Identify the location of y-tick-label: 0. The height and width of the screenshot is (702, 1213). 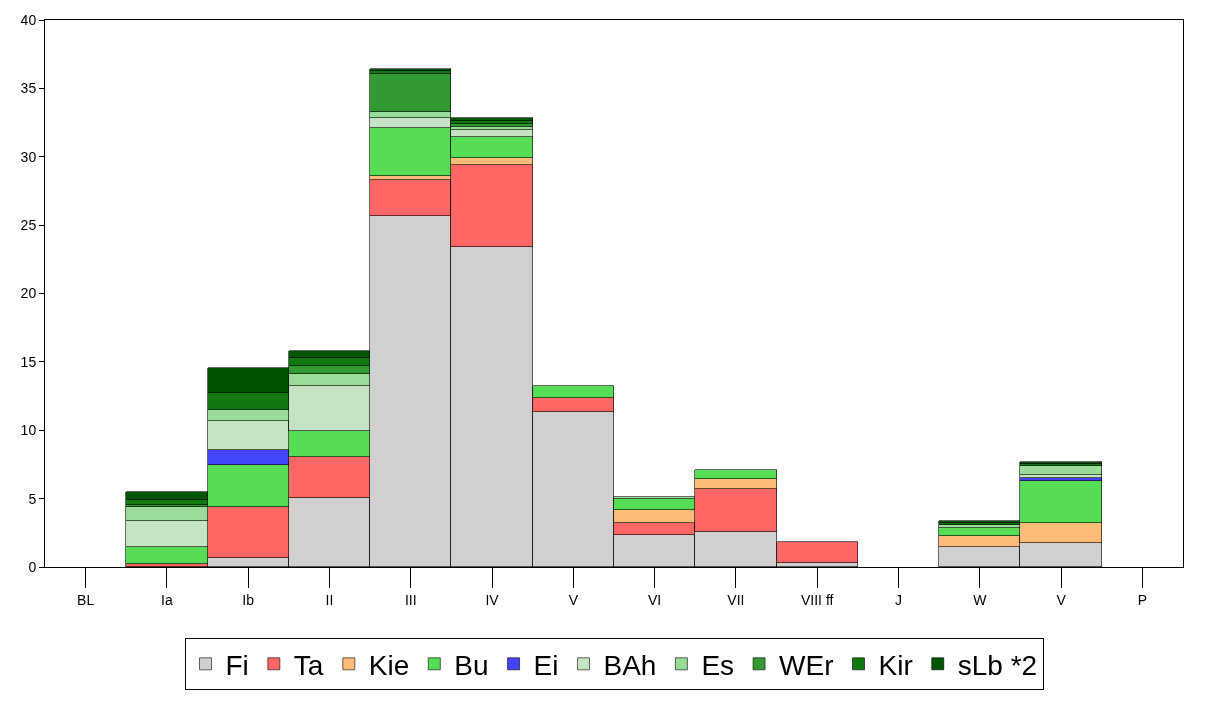
(32, 566).